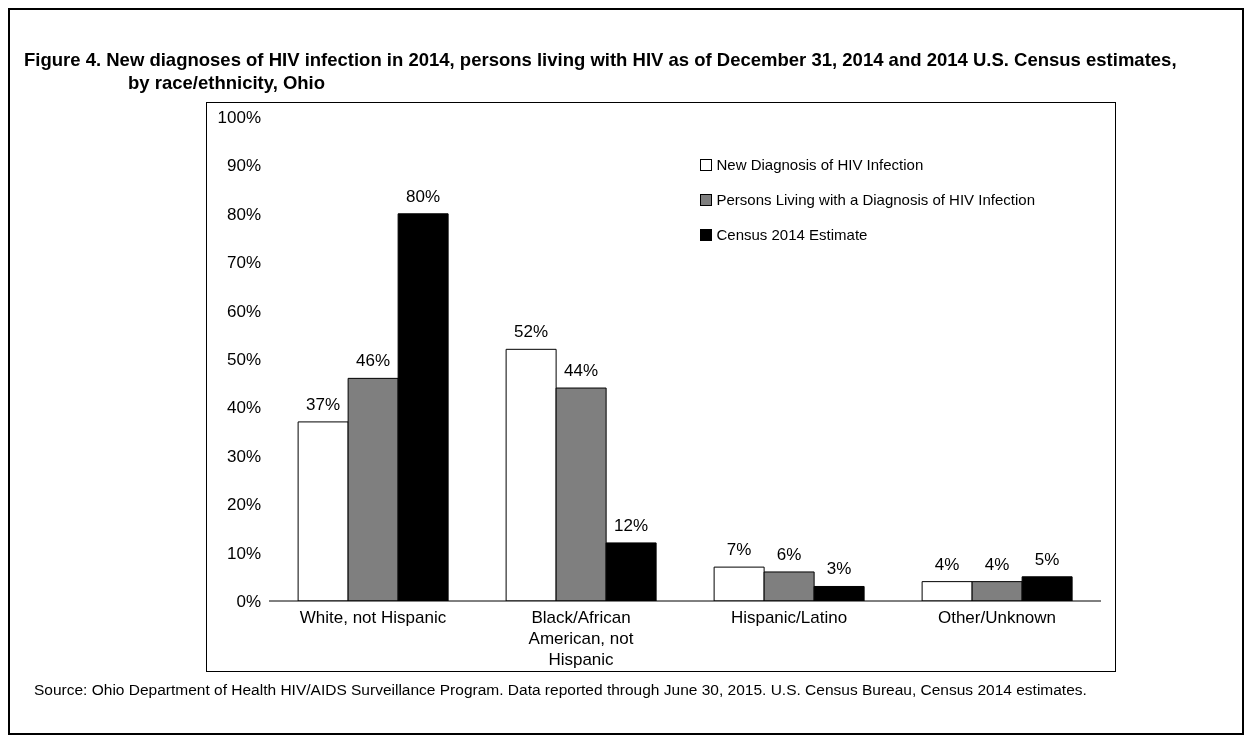  What do you see at coordinates (789, 617) in the screenshot?
I see `x-tick-label: Hispanic/Latino` at bounding box center [789, 617].